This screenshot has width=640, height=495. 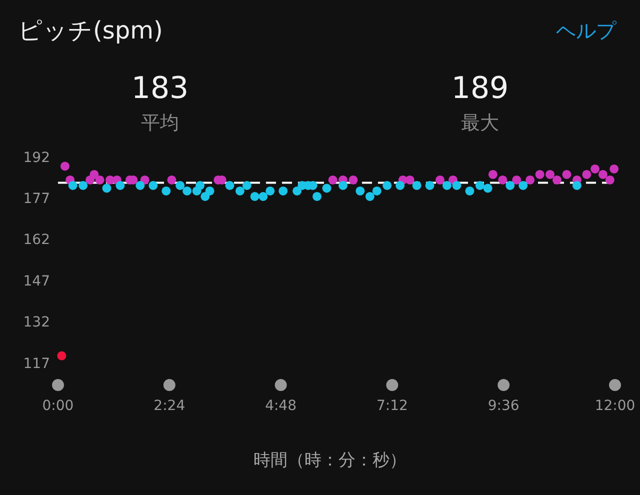 What do you see at coordinates (36, 240) in the screenshot?
I see `y-tick-label: 162` at bounding box center [36, 240].